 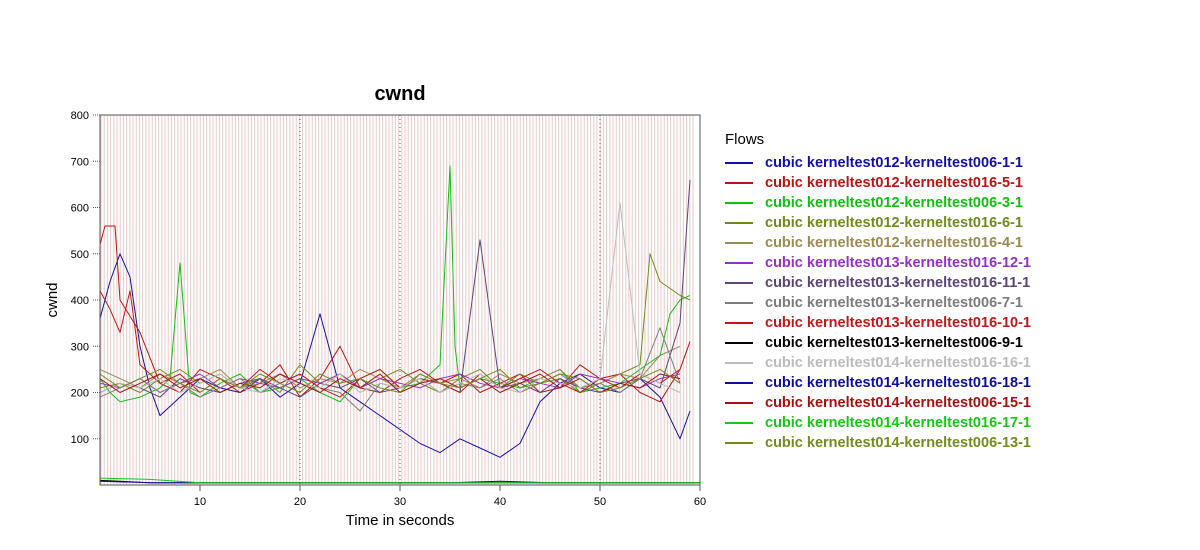 I want to click on y-tick-label: 400, so click(x=80, y=301).